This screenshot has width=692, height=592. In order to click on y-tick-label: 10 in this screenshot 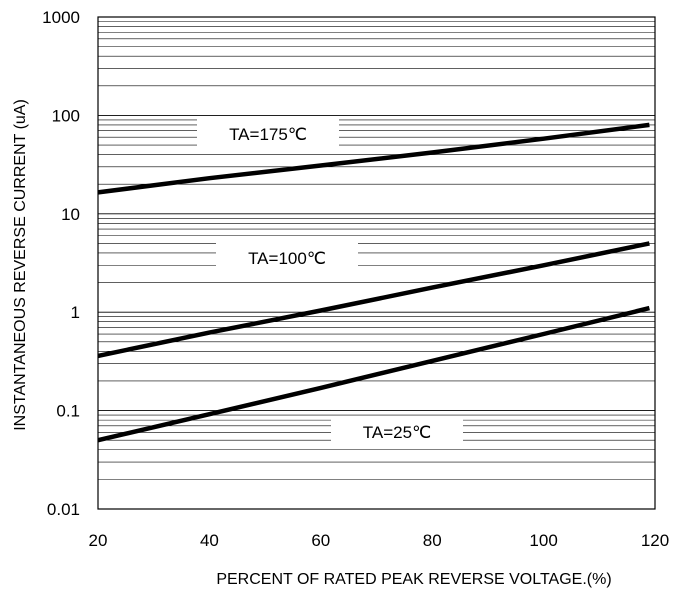, I will do `click(70, 214)`.